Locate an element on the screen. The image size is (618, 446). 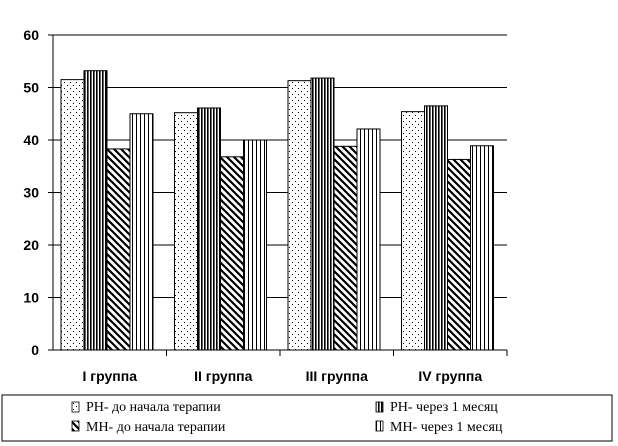
legend-label-0: РН- до начала терапии is located at coordinates (153, 407).